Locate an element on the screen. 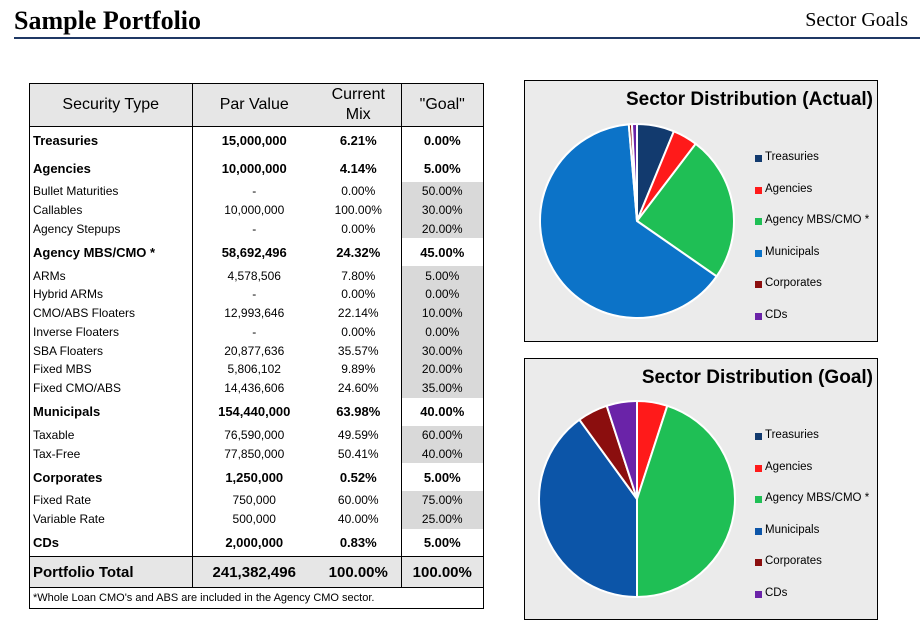  total-par: 241,382,496 is located at coordinates (253, 572).